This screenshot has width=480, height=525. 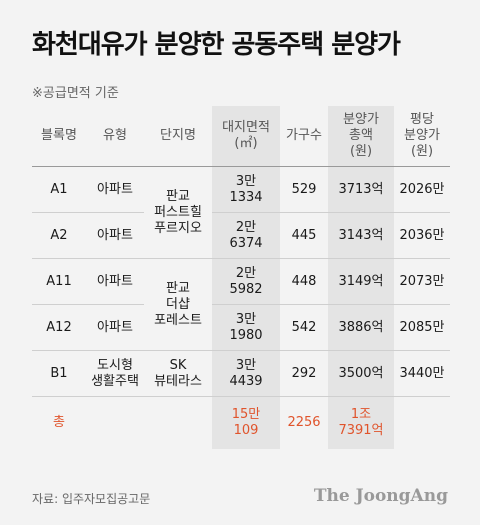 I want to click on price-per-pyeong-cell: 2026만, so click(x=422, y=189).